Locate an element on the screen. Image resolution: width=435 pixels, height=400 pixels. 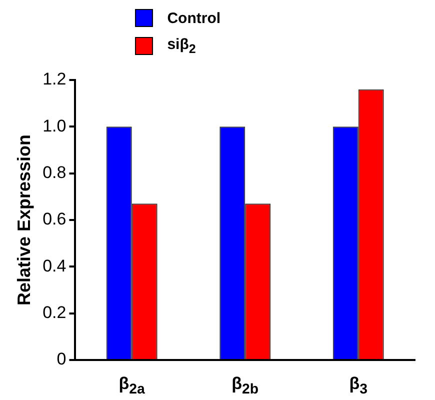
y-tick-label: 0.2 is located at coordinates (54, 312).